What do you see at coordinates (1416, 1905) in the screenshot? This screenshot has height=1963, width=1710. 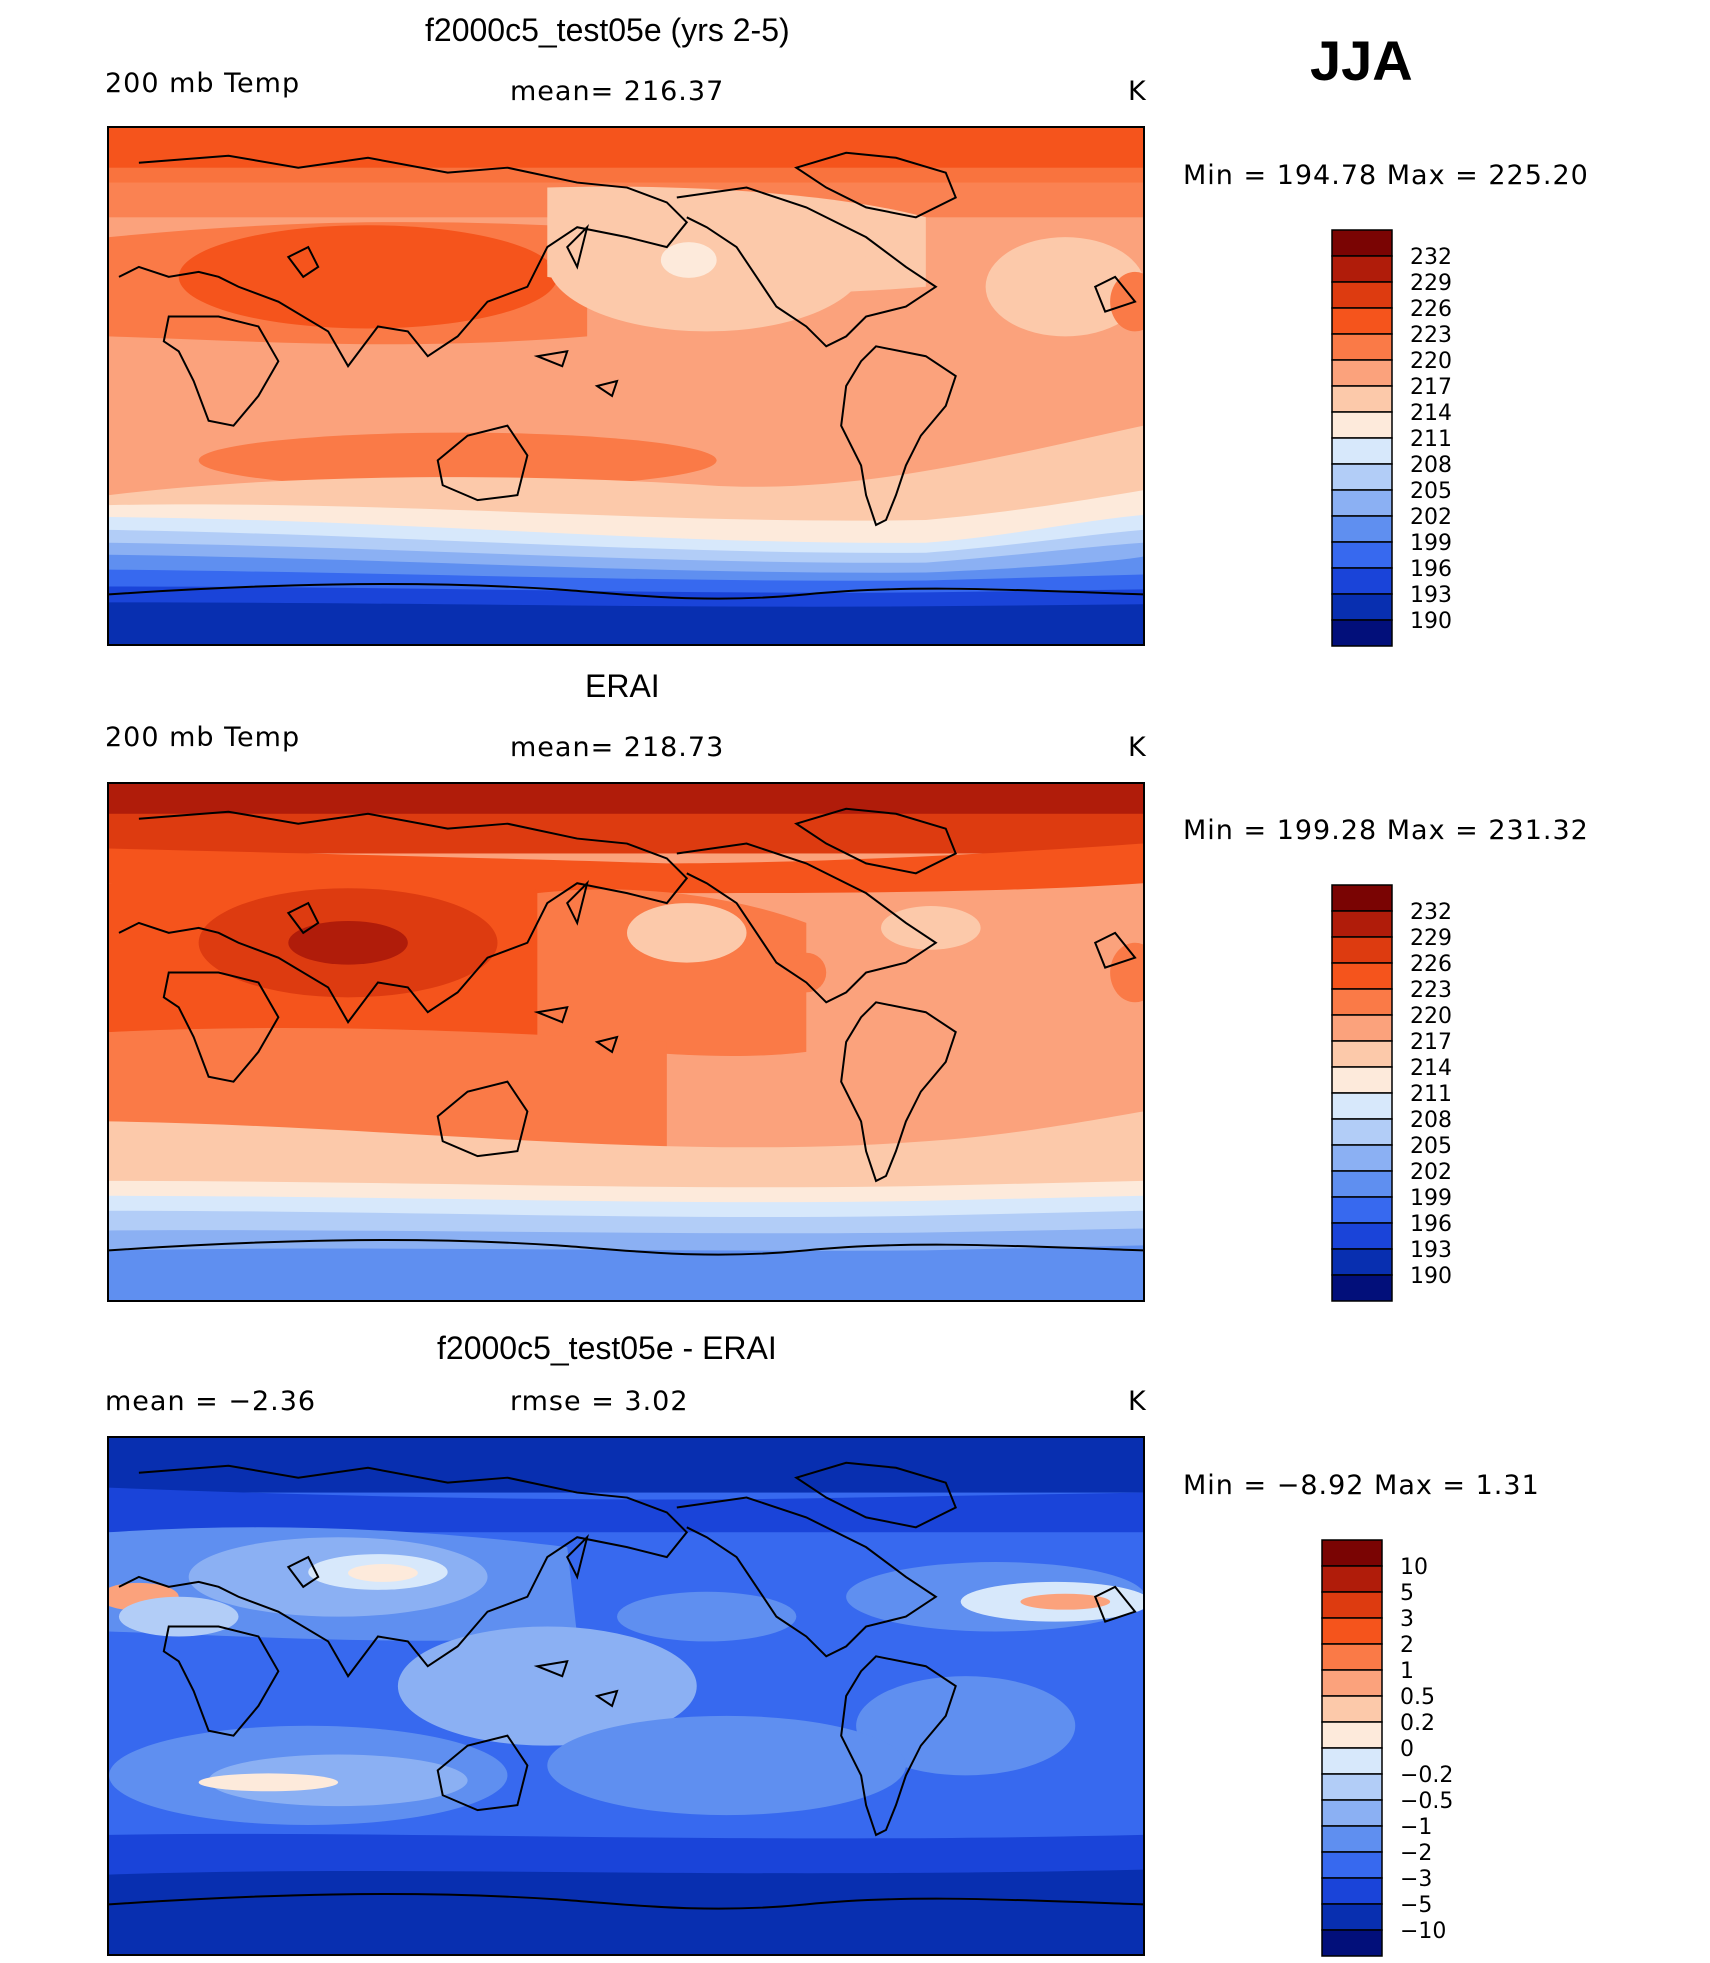 I see `colorbar-tick-label: −5` at bounding box center [1416, 1905].